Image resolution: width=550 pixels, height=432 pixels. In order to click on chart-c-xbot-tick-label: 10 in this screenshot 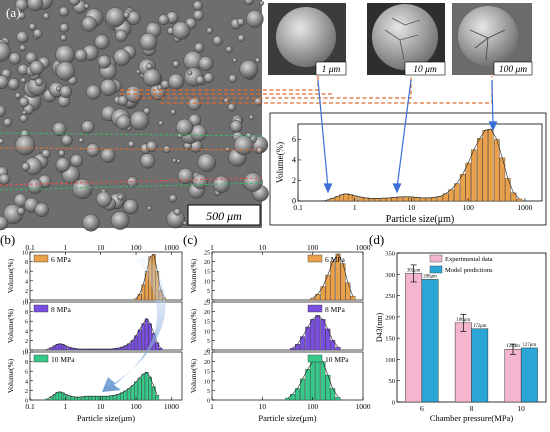, I will do `click(263, 406)`.